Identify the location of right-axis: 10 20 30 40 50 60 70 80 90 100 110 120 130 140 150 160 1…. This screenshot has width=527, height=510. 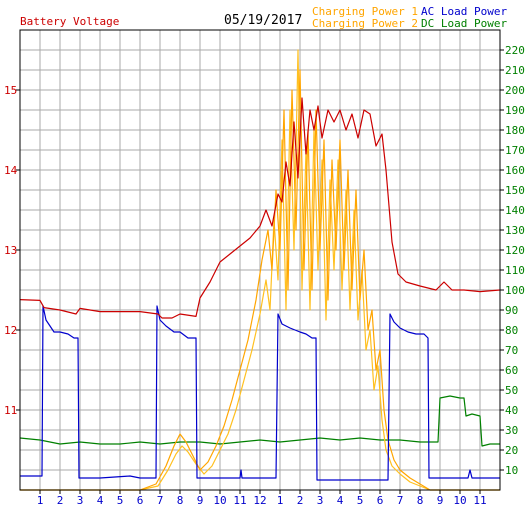
(512, 260).